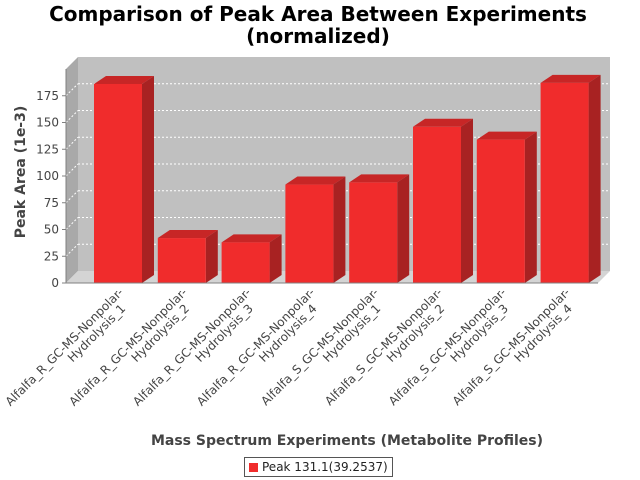  I want to click on y-tick-label: 150, so click(47, 123).